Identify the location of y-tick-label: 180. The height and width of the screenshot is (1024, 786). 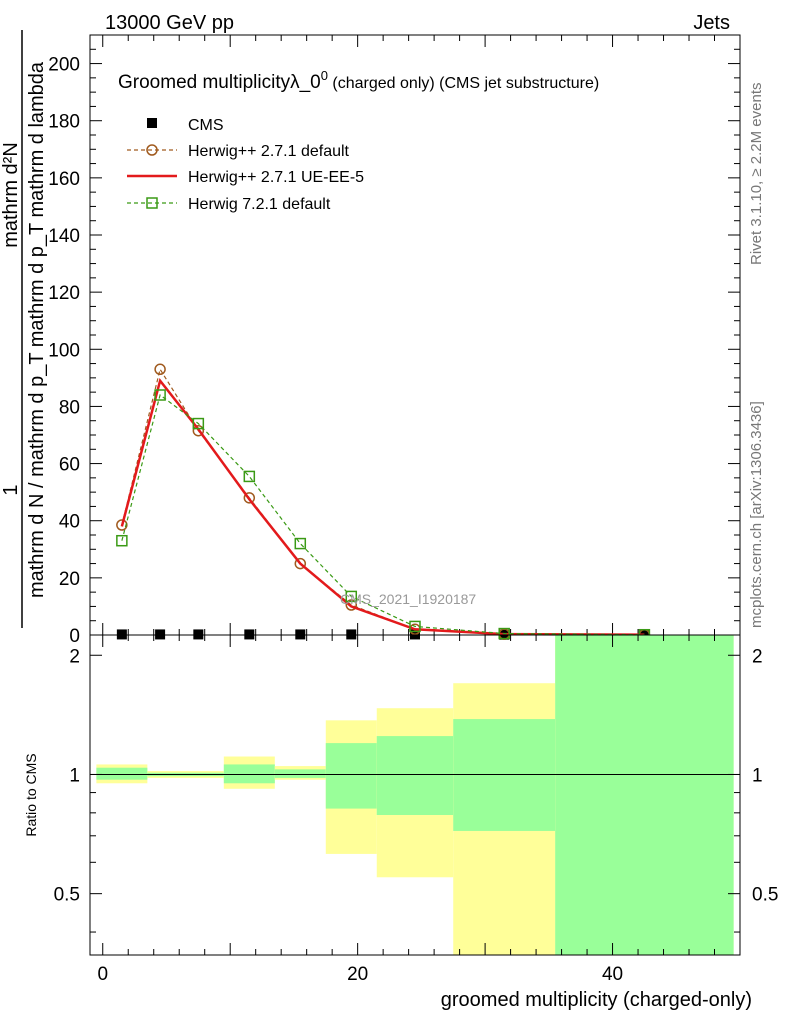
(64, 122).